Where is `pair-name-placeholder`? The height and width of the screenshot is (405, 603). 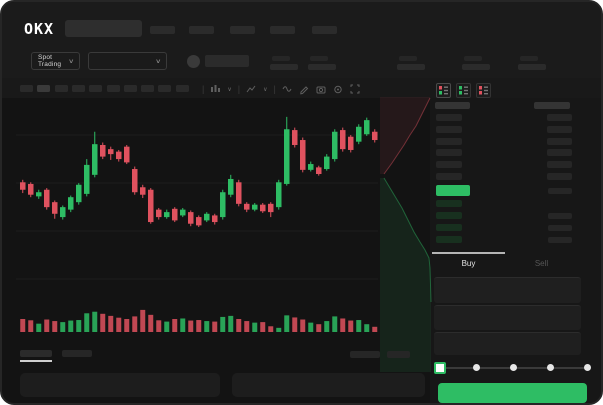
pair-name-placeholder is located at coordinates (227, 61).